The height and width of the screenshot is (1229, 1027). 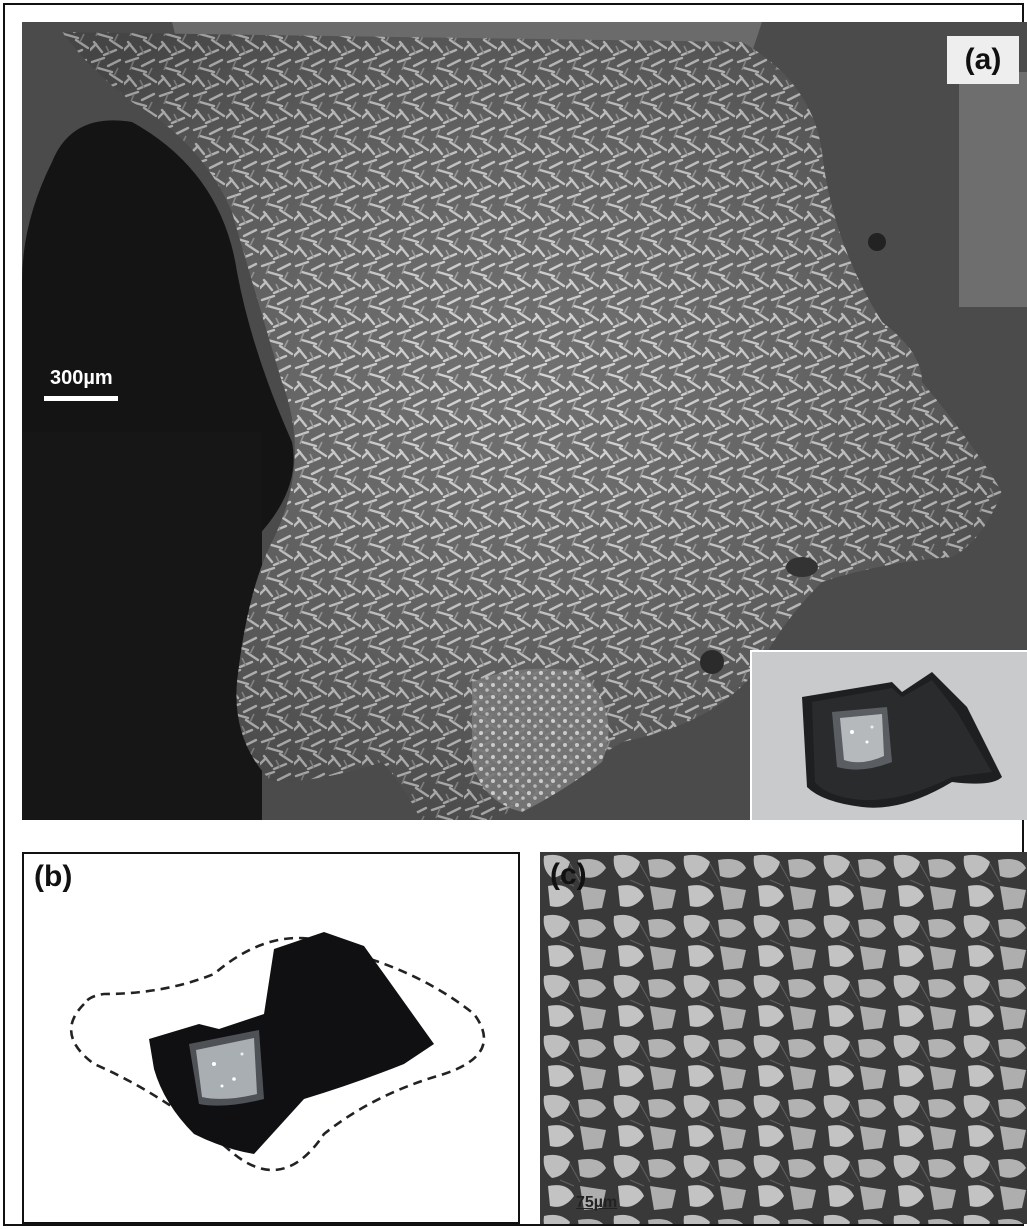 I want to click on micrograph-panel-c: (c) 75µm, so click(x=783, y=1038).